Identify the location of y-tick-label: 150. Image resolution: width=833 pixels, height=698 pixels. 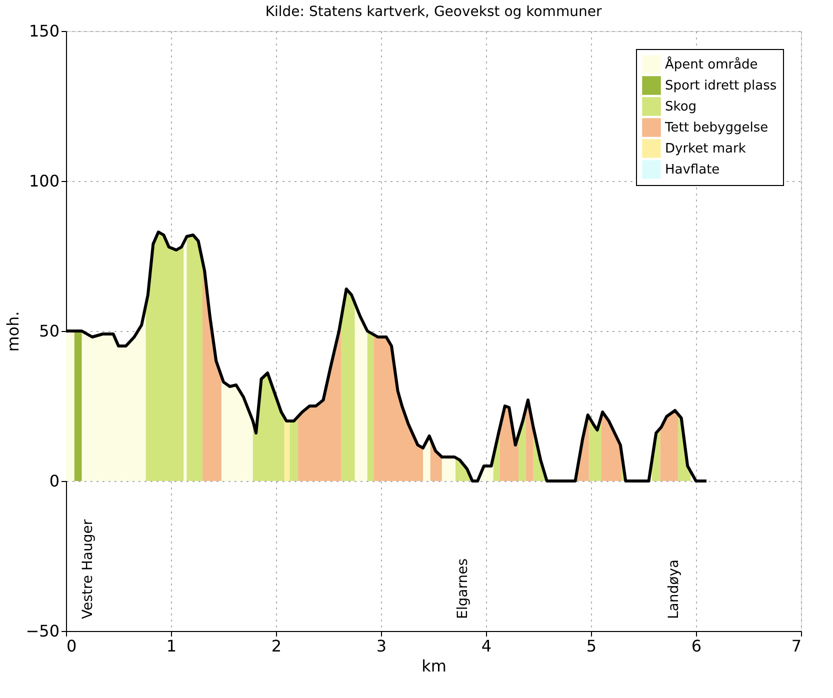
(44, 31).